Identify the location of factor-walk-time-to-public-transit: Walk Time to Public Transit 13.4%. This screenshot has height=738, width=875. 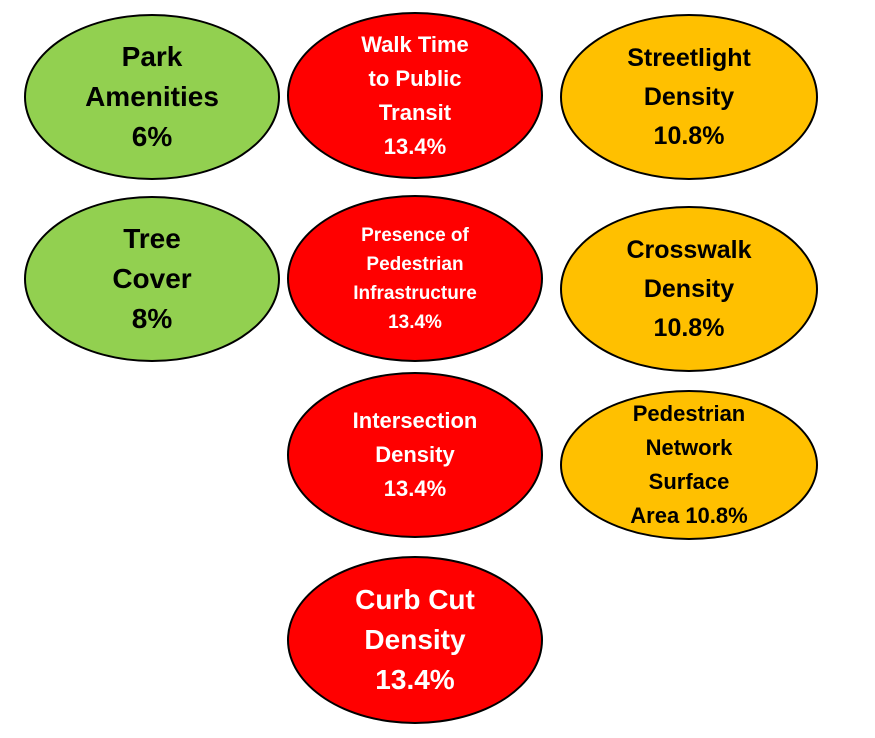
(415, 95).